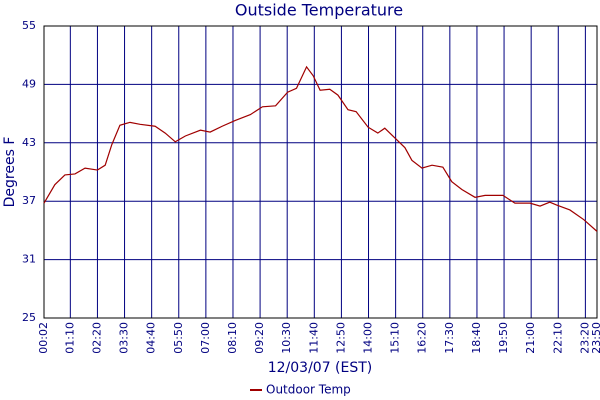  What do you see at coordinates (10, 172) in the screenshot?
I see `y-axis-label: Degrees F` at bounding box center [10, 172].